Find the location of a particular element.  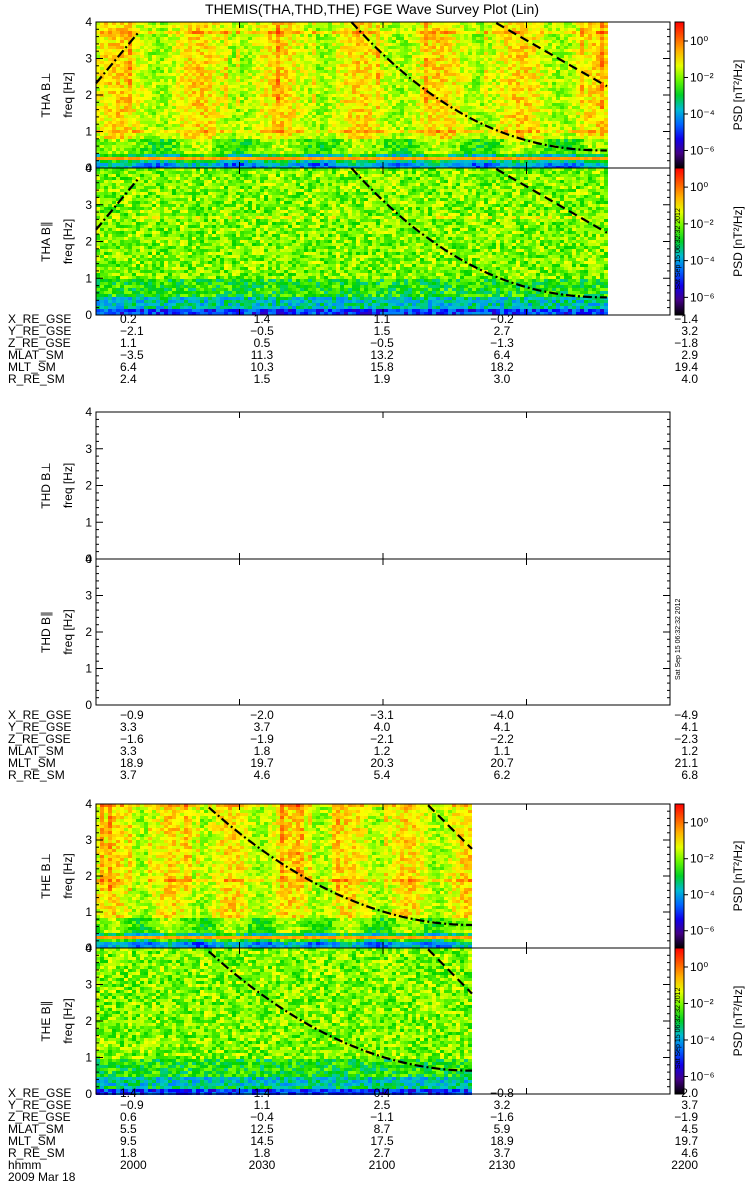

tha-para-panel-freq-label: freq [Hz] is located at coordinates (68, 241).